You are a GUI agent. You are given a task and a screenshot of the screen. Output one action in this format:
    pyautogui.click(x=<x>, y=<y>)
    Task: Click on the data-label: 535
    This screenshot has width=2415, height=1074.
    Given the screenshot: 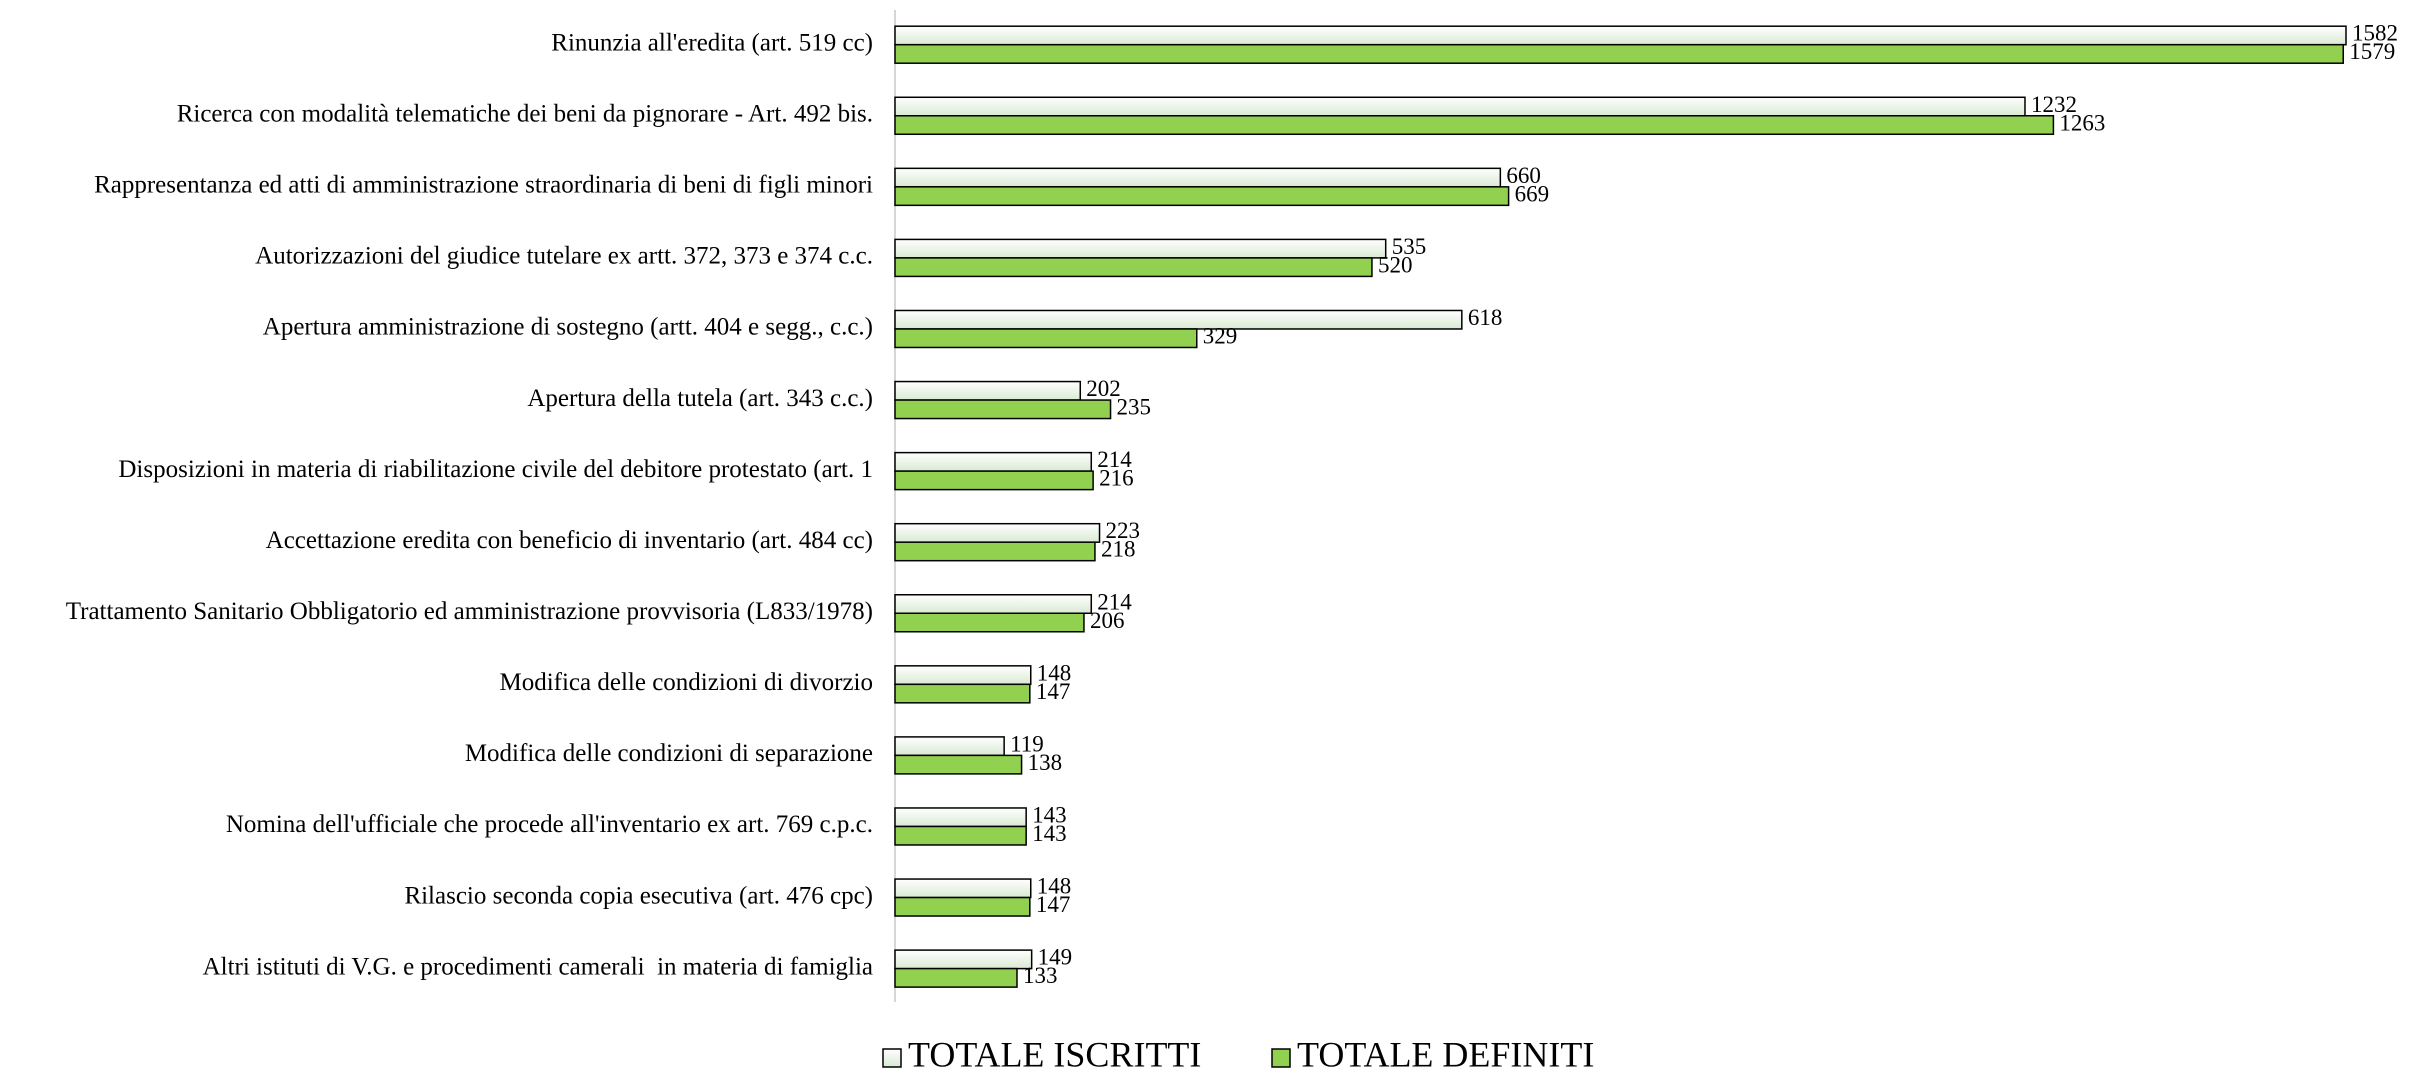 What is the action you would take?
    pyautogui.click(x=1409, y=246)
    